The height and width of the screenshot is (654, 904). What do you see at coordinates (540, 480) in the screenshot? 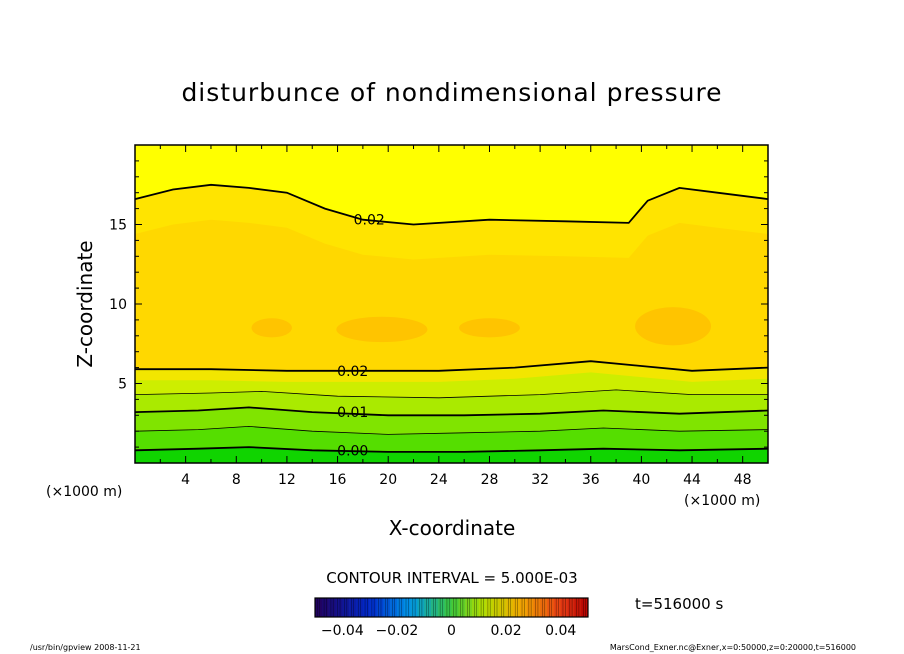
I see `x-tick-label-32: 32` at bounding box center [540, 480].